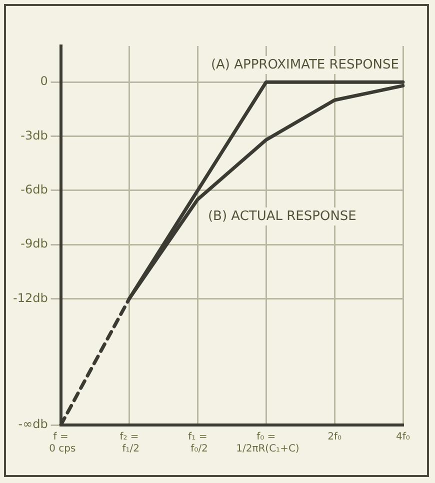  What do you see at coordinates (34, 189) in the screenshot?
I see `y-tick-label: -6db` at bounding box center [34, 189].